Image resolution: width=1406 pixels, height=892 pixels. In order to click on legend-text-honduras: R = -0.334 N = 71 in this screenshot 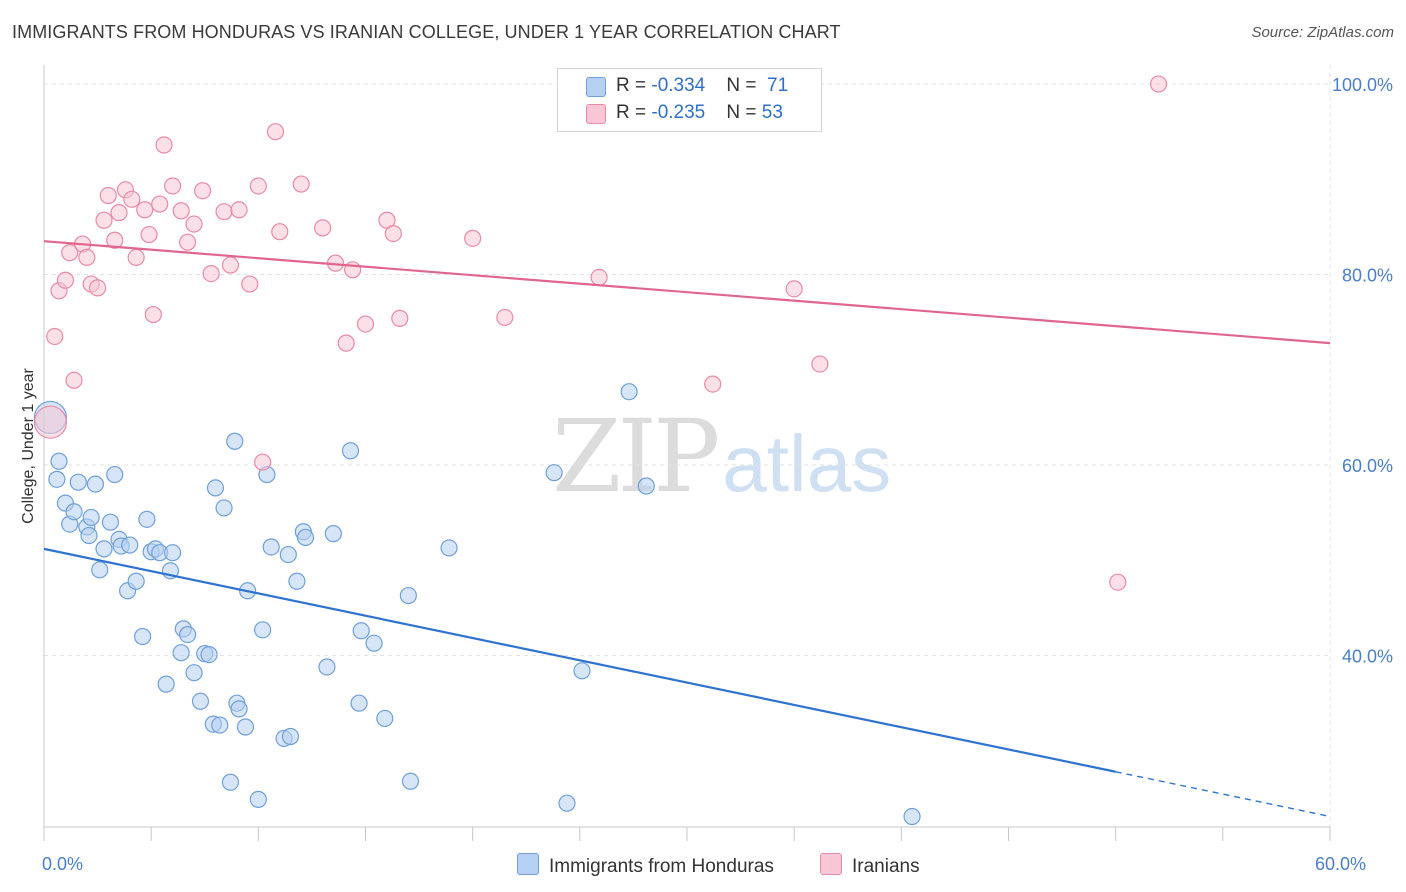, I will do `click(702, 85)`.